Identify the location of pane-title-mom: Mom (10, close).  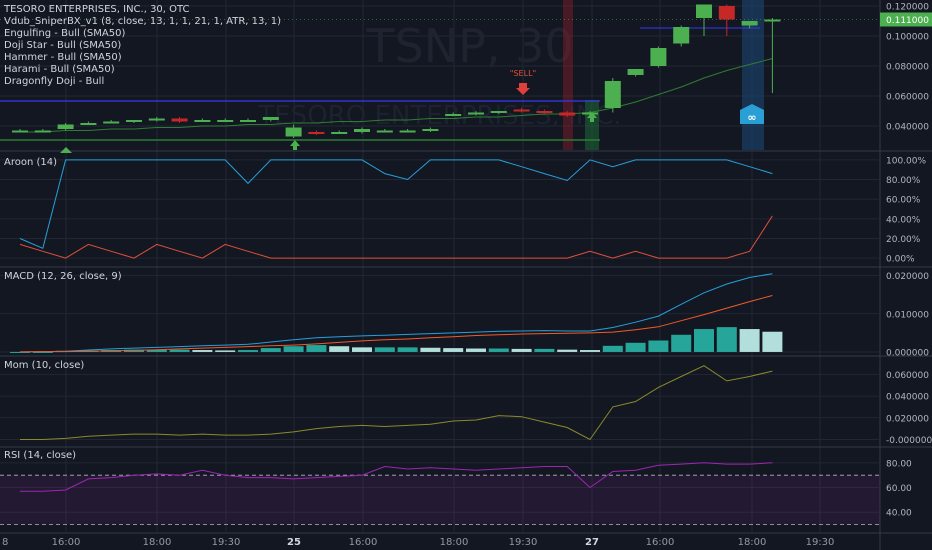
(44, 365).